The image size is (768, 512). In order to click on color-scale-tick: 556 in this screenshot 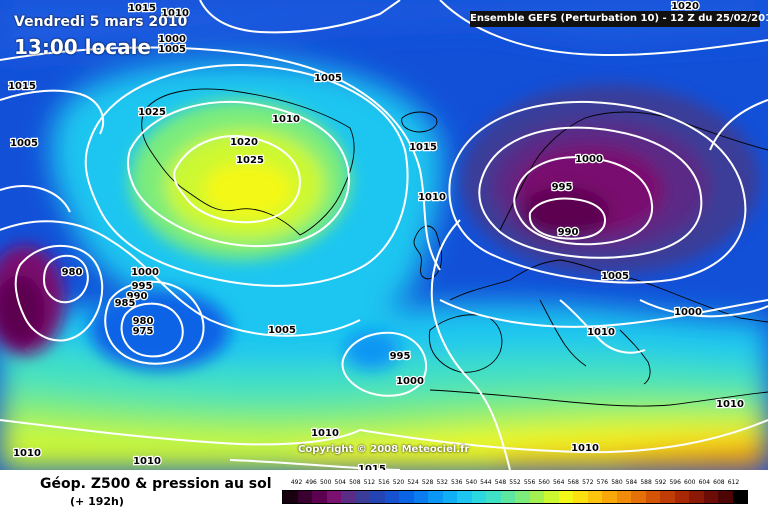, I will do `click(529, 482)`.